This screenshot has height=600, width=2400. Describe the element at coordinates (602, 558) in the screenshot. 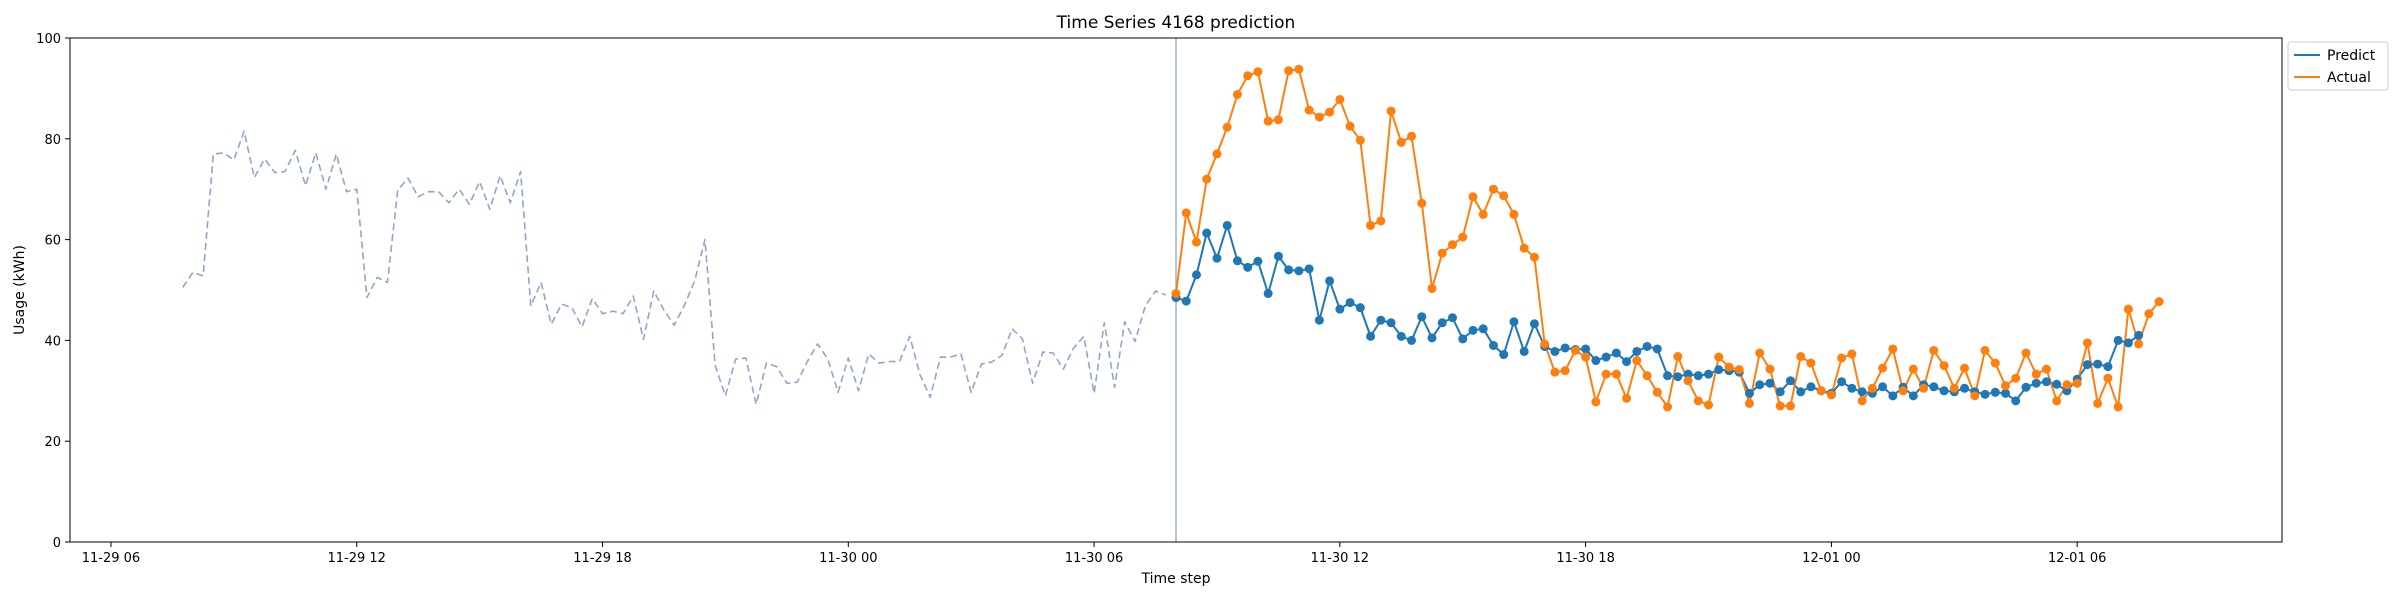

I see `x-tick-label: 11-29 18` at that location.